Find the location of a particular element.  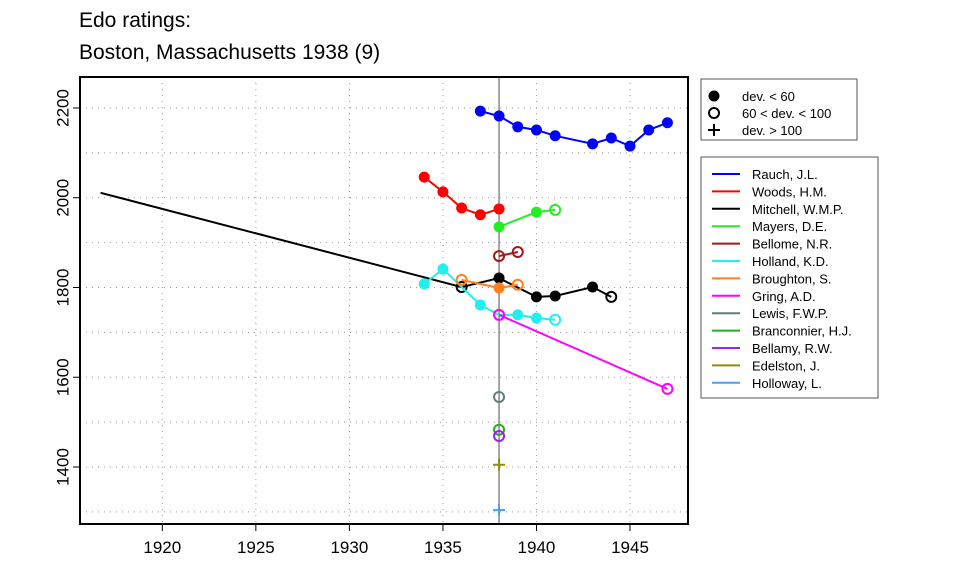

marker-legend: dev. < 60 60 < dev. < 100 dev. > 100 is located at coordinates (779, 109).